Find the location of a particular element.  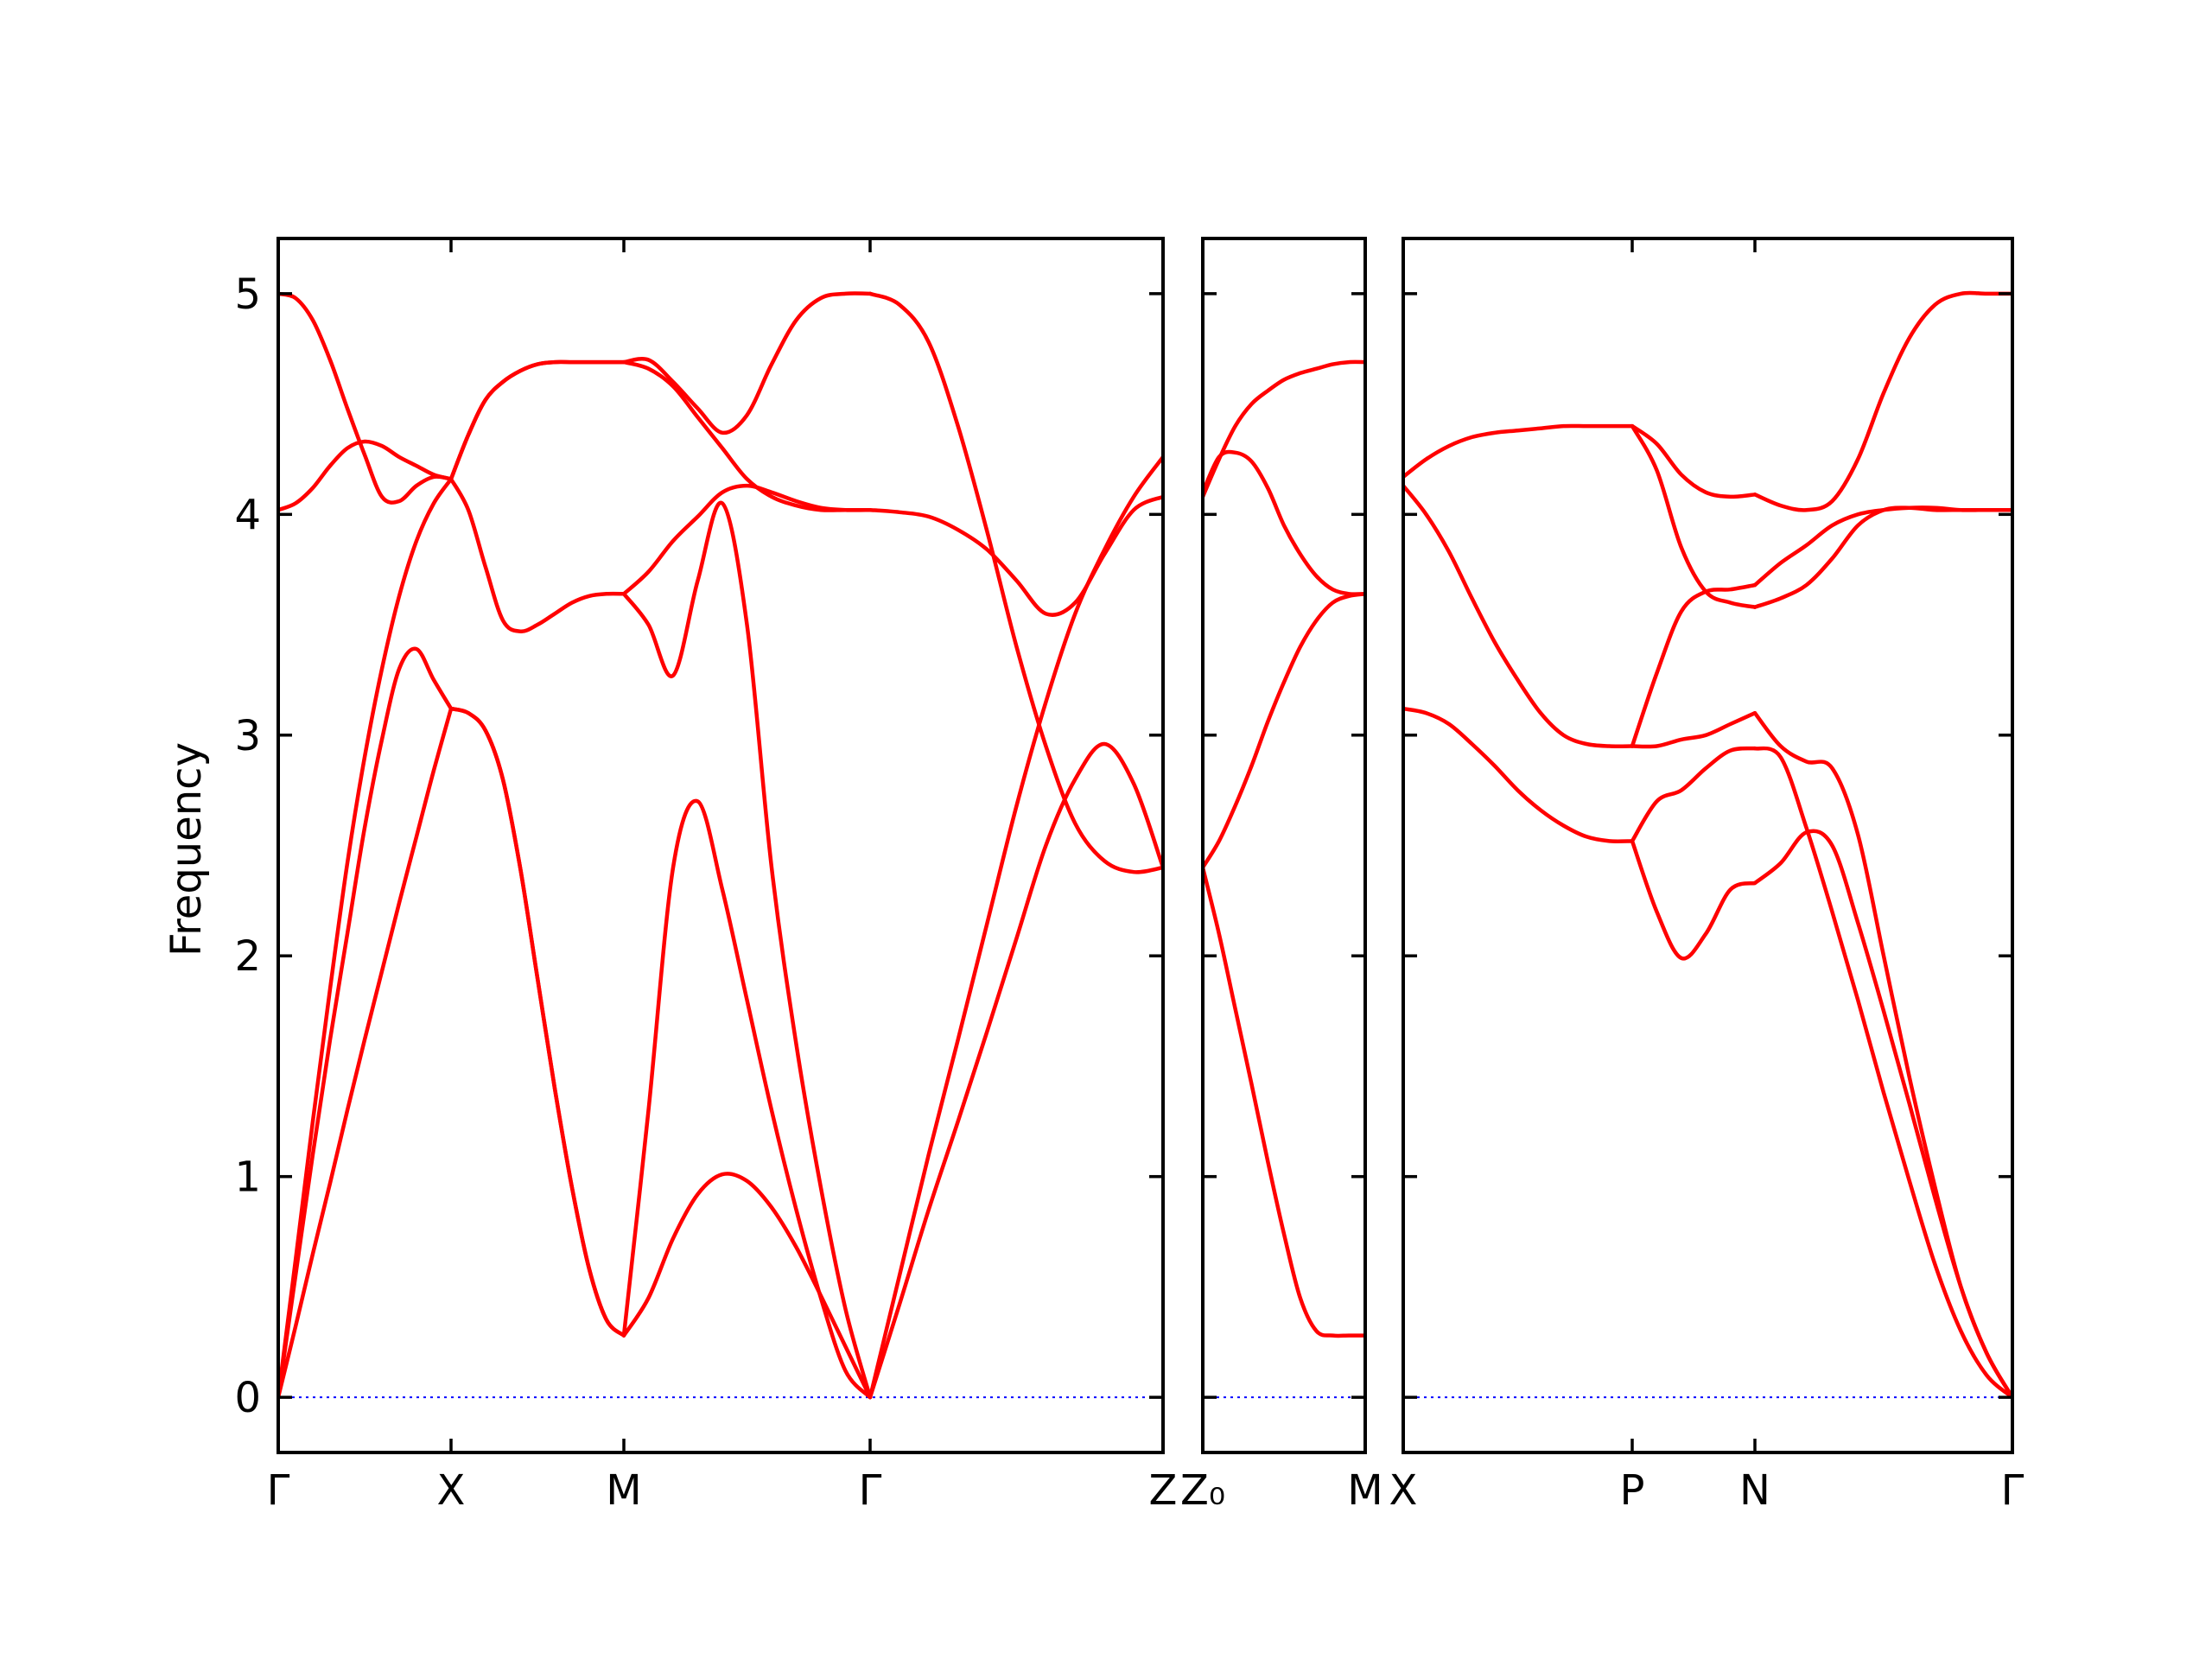

panel-frame is located at coordinates (1284, 845).